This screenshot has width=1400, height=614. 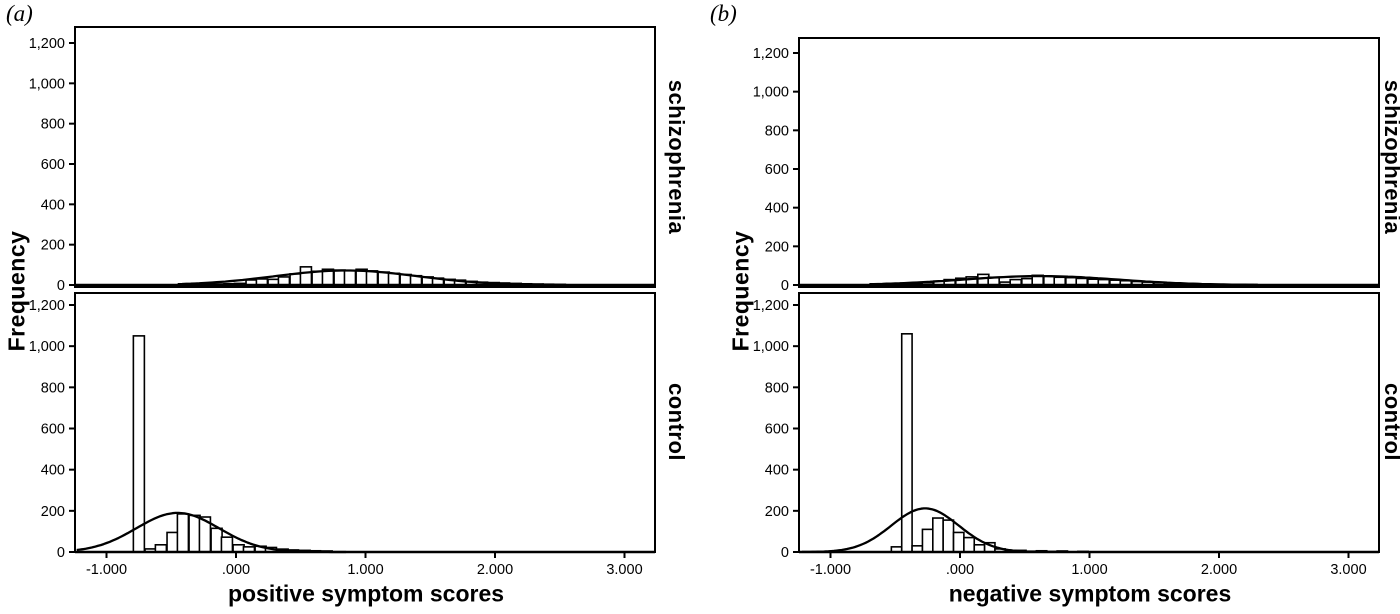 I want to click on panel-a-facet-label-control: control, so click(x=676, y=422).